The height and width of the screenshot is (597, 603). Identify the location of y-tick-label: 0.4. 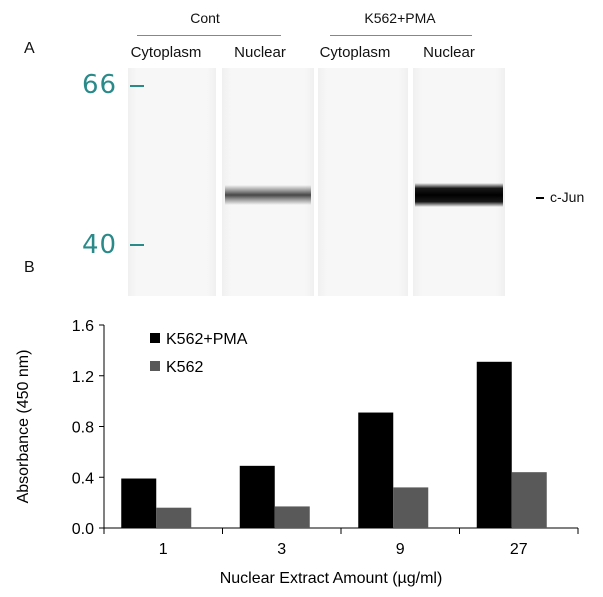
(83, 478).